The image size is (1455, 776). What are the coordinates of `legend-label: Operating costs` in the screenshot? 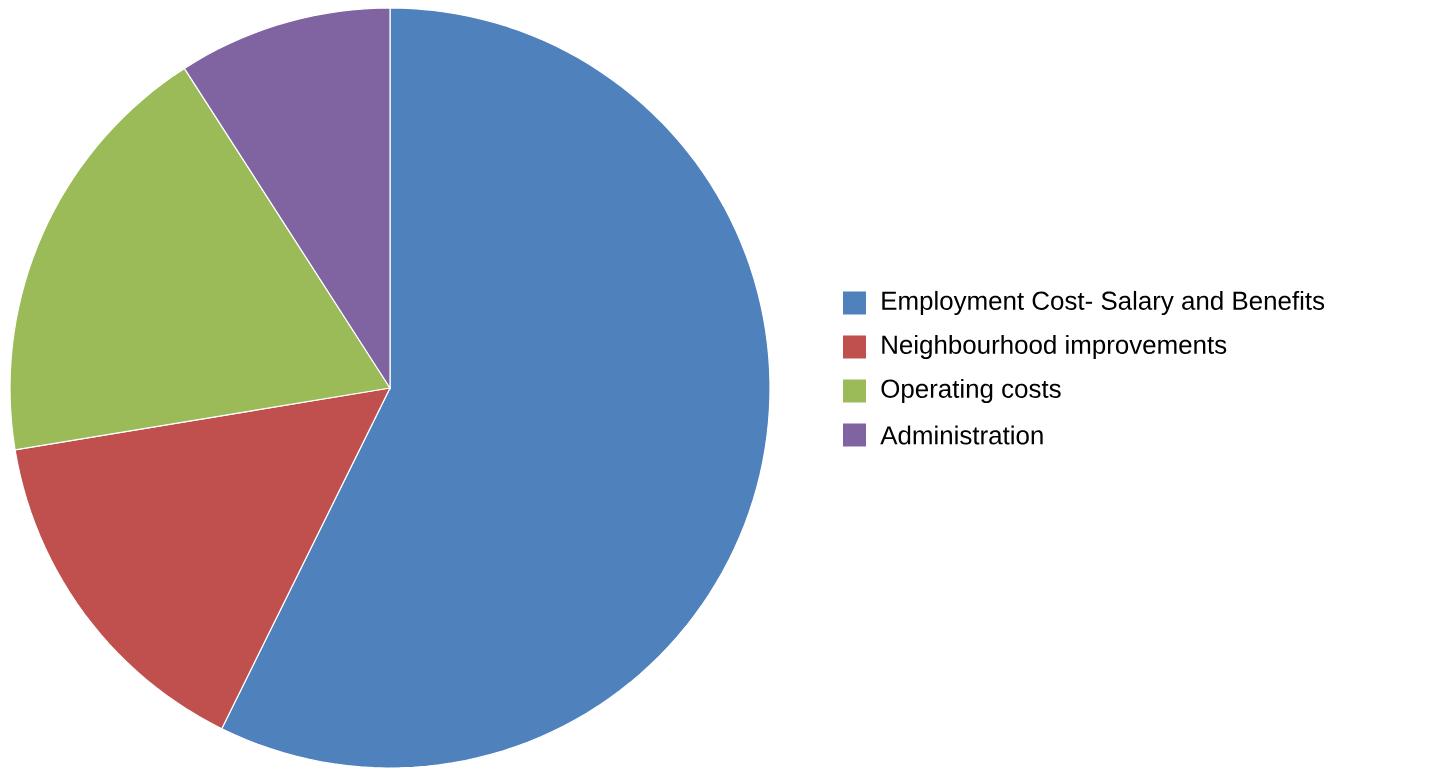 It's located at (971, 391).